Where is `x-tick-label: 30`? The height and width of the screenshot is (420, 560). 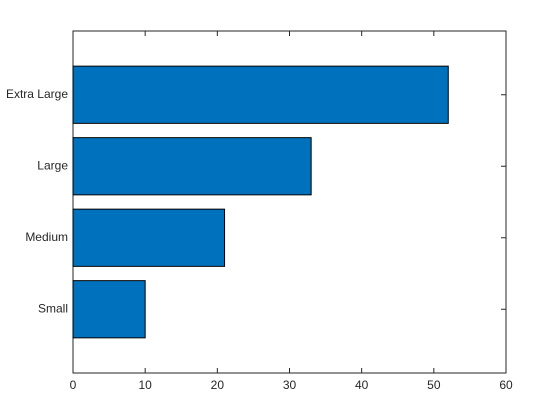
x-tick-label: 30 is located at coordinates (290, 385).